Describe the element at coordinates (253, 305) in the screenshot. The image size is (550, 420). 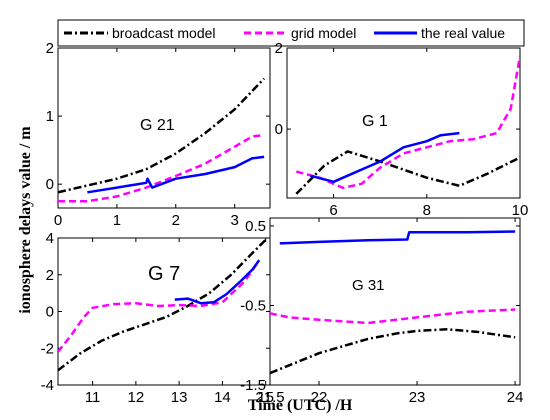
I see `y-tick-label: -0.5` at that location.